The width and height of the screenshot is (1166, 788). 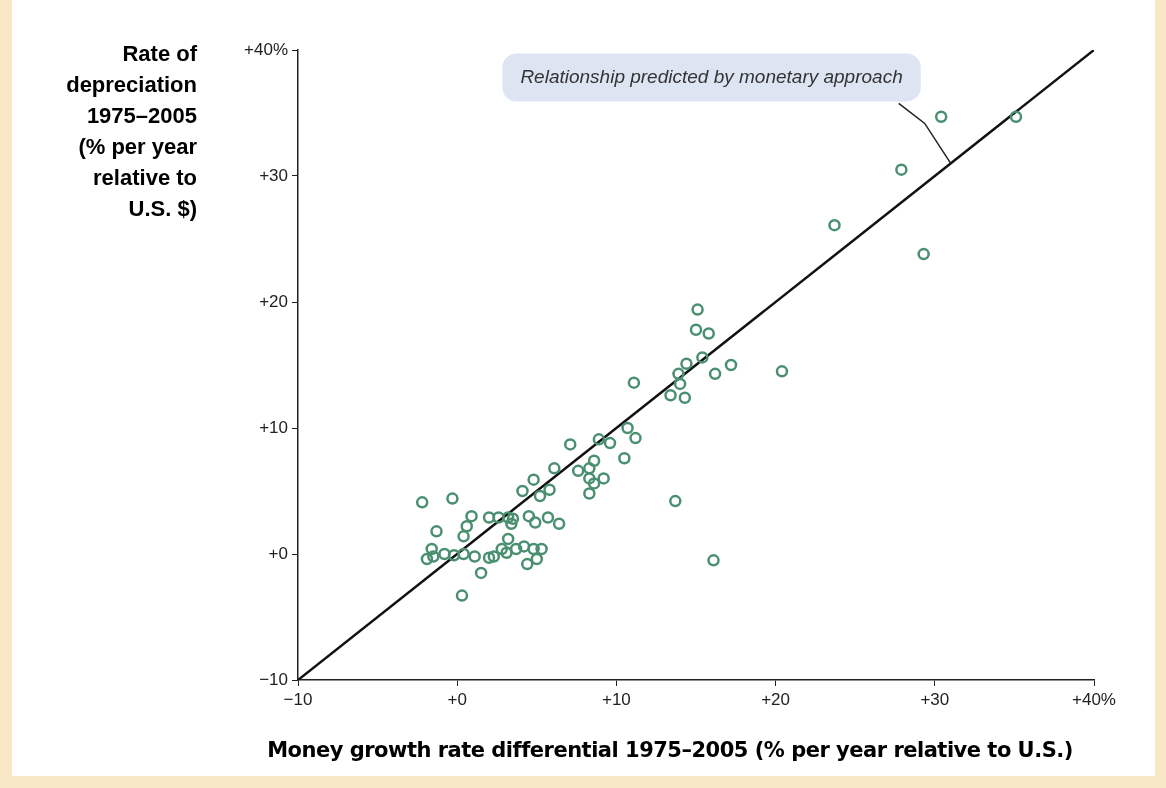 I want to click on x-tick-label: +10, so click(x=616, y=699).